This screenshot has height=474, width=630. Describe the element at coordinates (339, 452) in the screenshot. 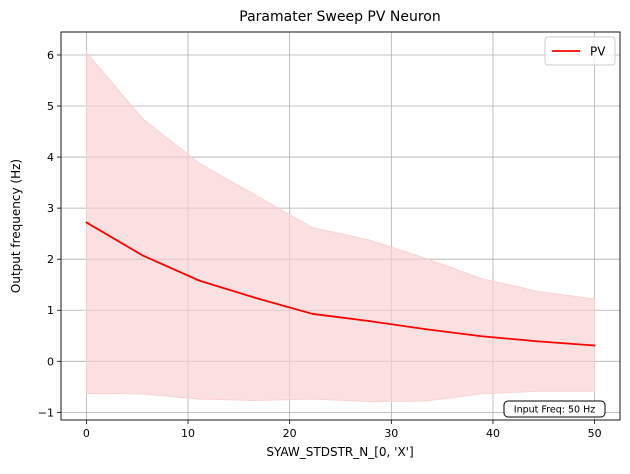

I see `x-axis-label: SYAW_STDSTR_N_[0, 'X']` at that location.